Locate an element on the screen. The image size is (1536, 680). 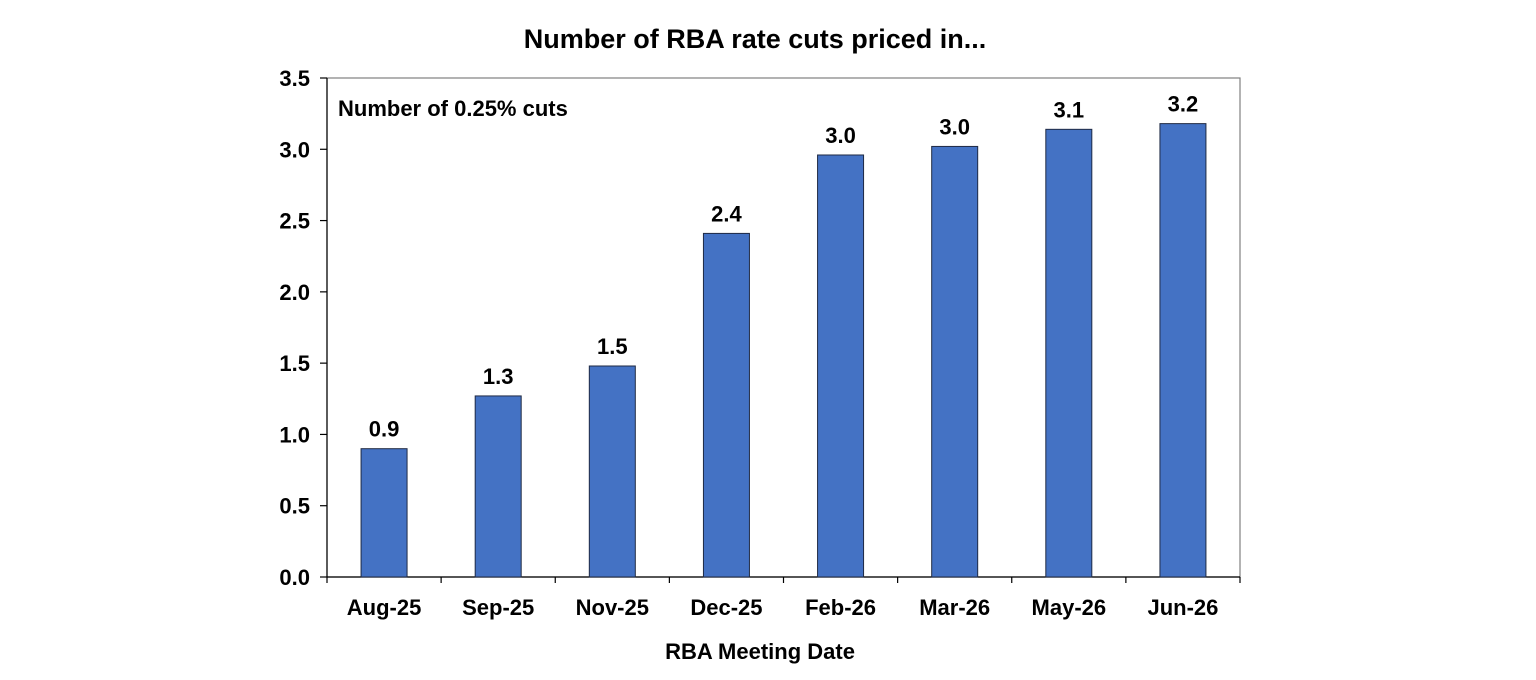
y-tick-label: 1.5 is located at coordinates (294, 363).